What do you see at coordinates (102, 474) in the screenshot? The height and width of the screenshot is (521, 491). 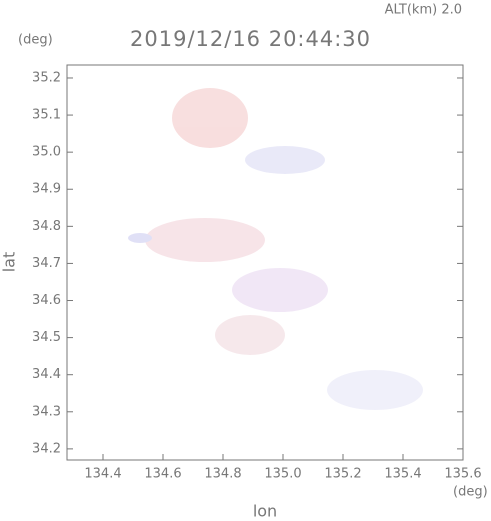 I see `x-tick-label: 134.4` at bounding box center [102, 474].